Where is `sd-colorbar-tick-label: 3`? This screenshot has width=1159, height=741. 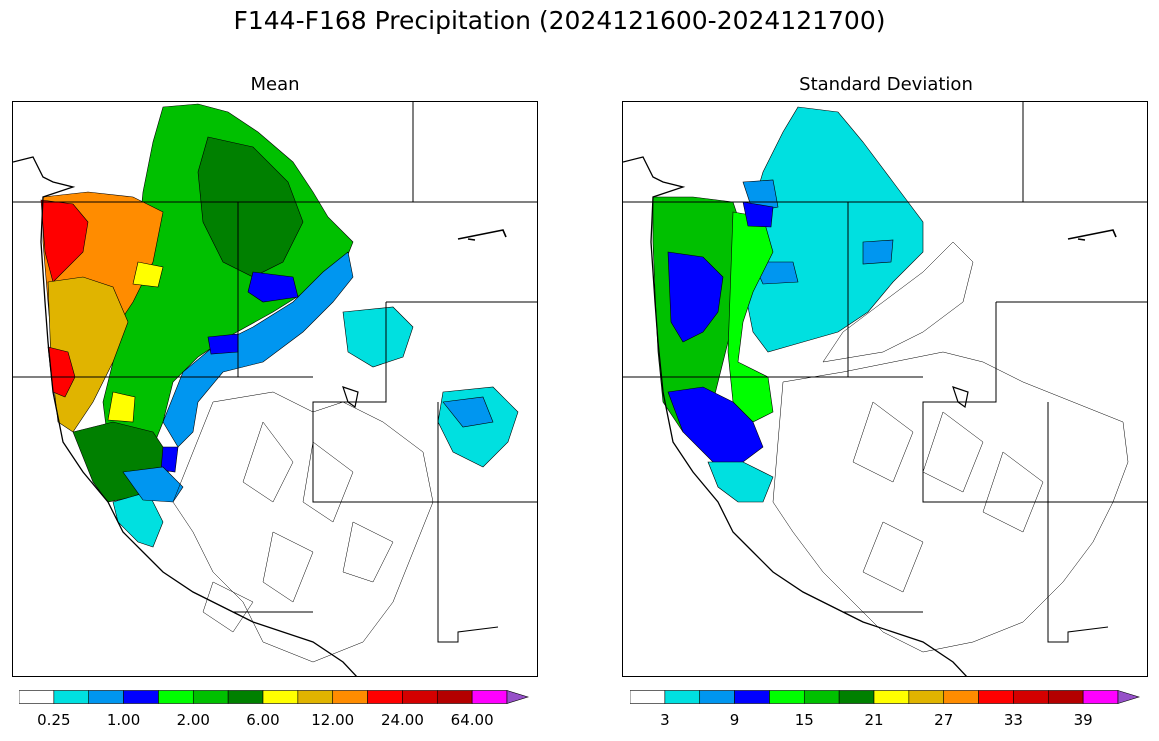 sd-colorbar-tick-label: 3 is located at coordinates (665, 720).